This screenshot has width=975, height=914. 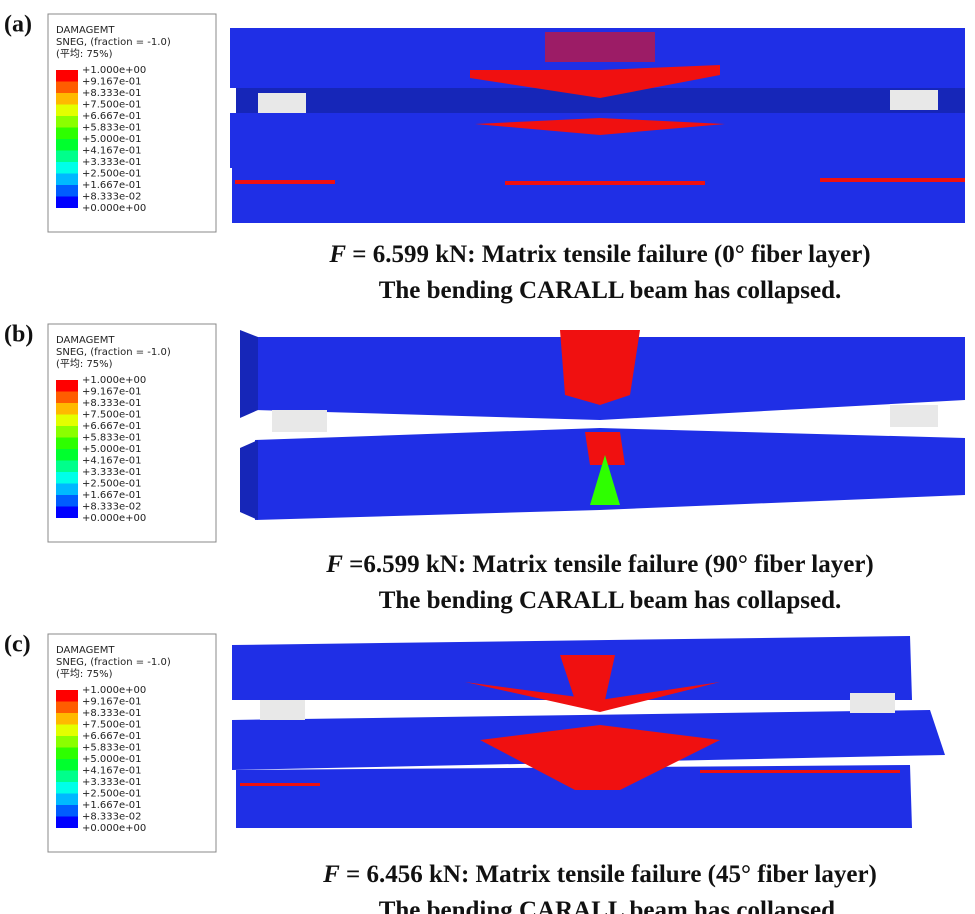 What do you see at coordinates (112, 392) in the screenshot?
I see `legend-level: +9.167e-01` at bounding box center [112, 392].